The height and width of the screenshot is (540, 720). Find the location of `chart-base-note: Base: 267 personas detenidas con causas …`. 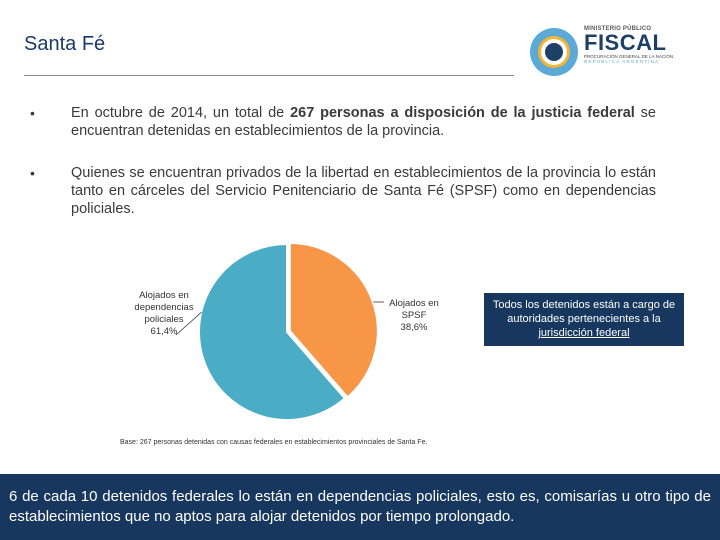

chart-base-note: Base: 267 personas detenidas con causas … is located at coordinates (274, 442).